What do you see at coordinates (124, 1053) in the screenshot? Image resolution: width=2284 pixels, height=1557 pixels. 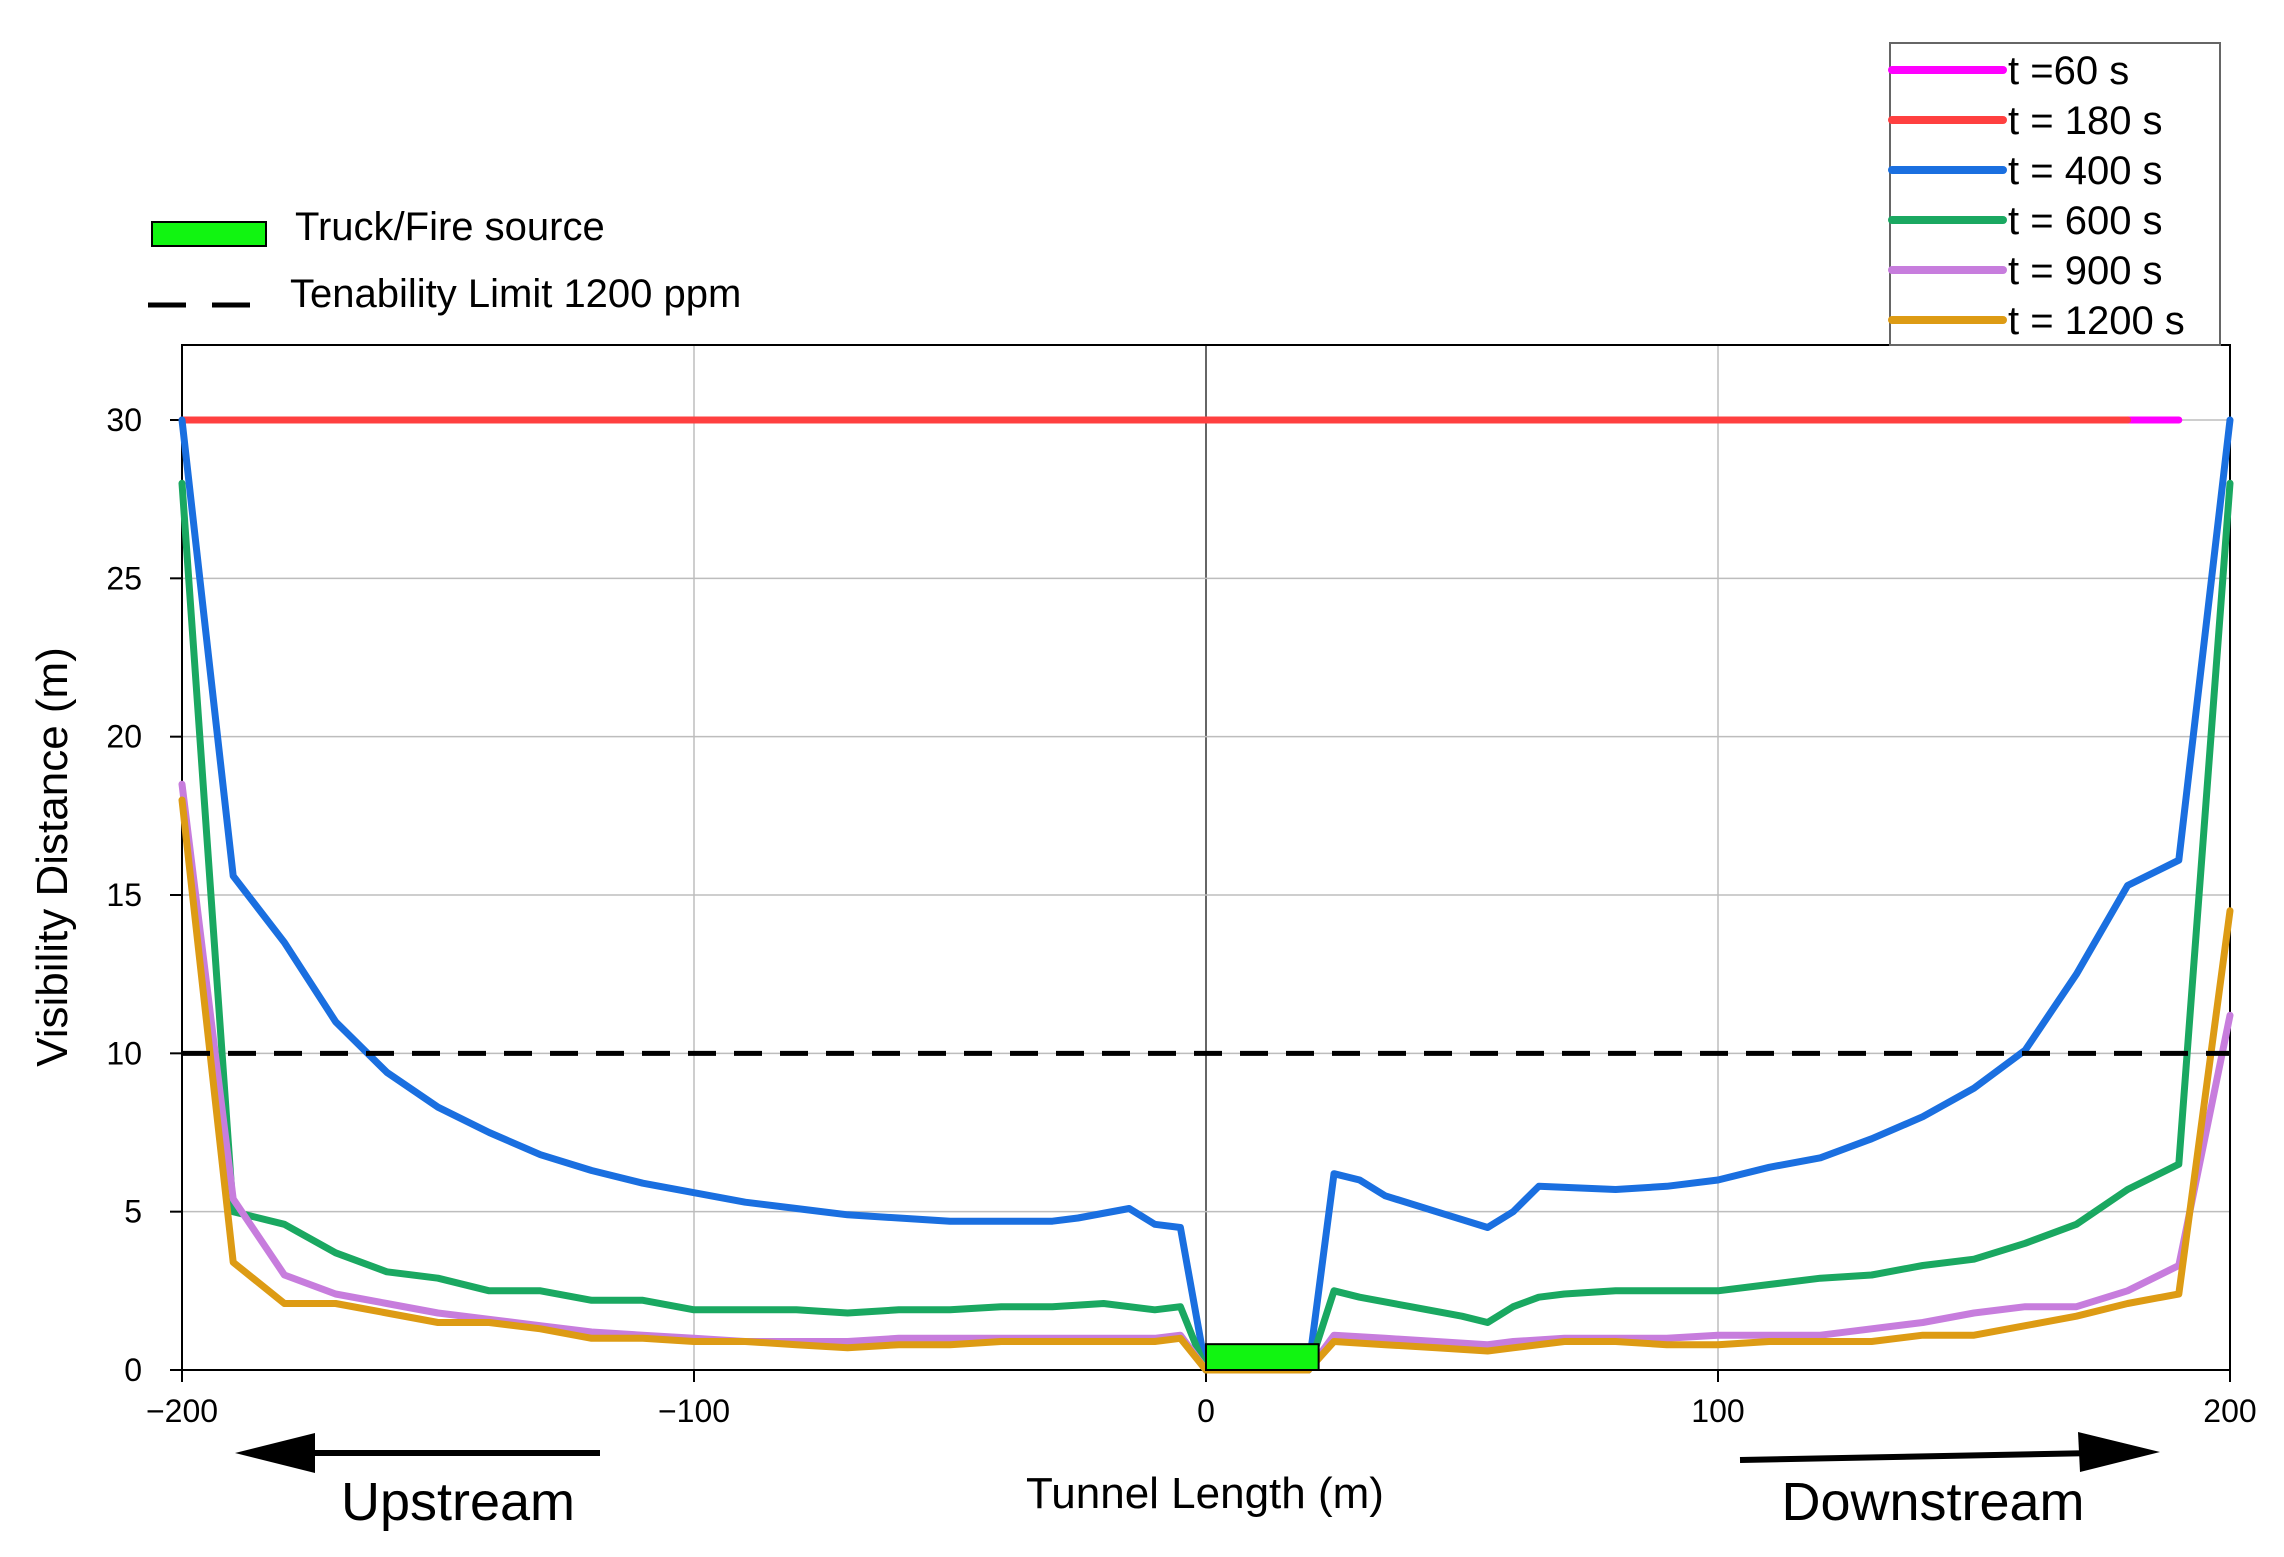 I see `y-tick-label: 10` at bounding box center [124, 1053].